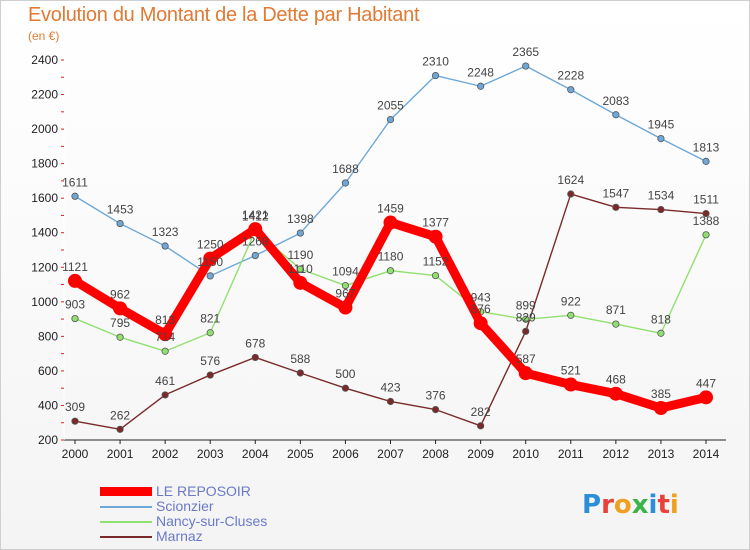  I want to click on data-label: 2310, so click(435, 62).